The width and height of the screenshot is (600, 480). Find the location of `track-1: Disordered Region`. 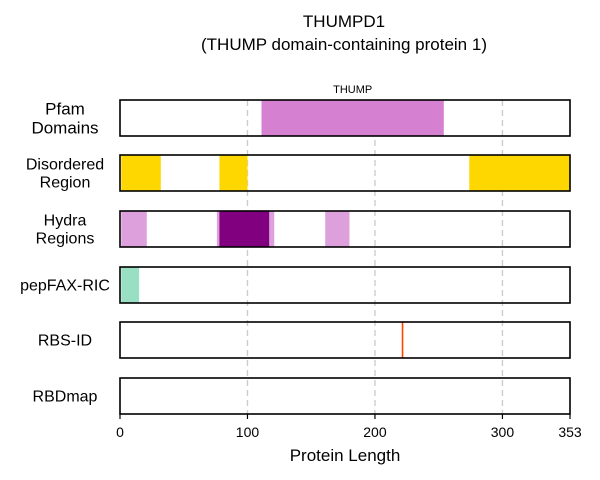

track-1: Disordered Region is located at coordinates (298, 173).